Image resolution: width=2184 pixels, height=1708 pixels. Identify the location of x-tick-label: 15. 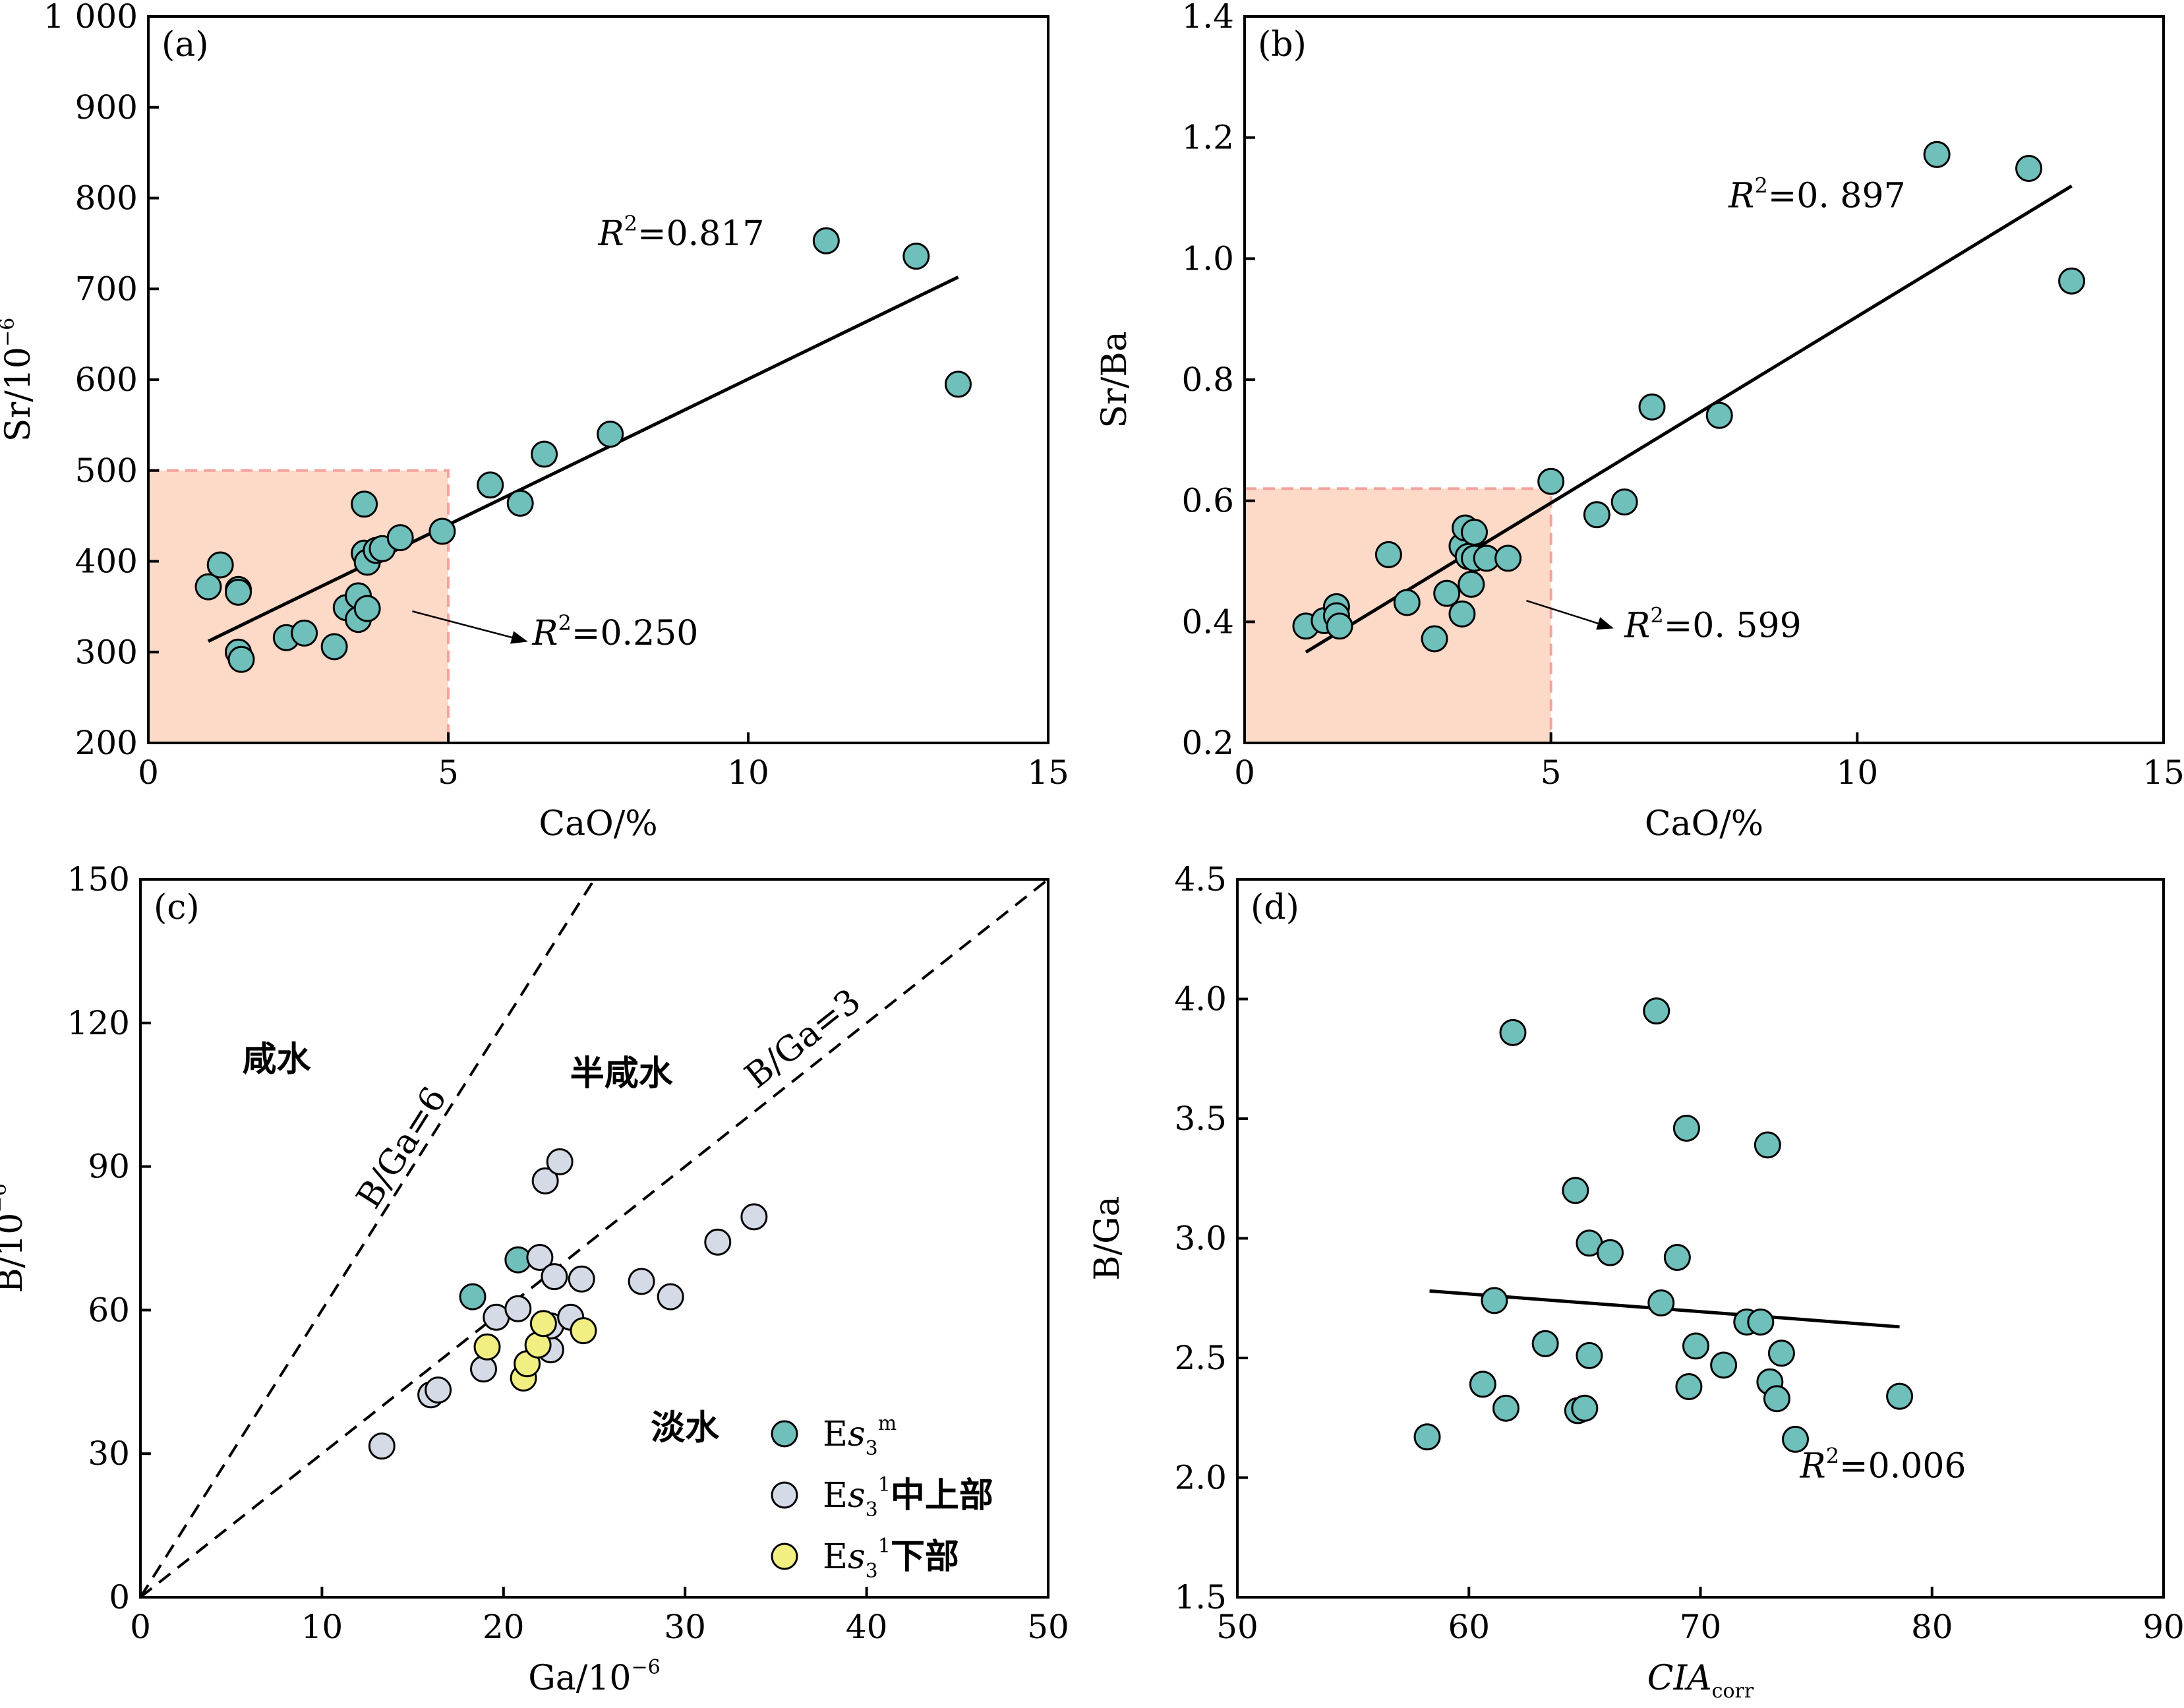
(2163, 773).